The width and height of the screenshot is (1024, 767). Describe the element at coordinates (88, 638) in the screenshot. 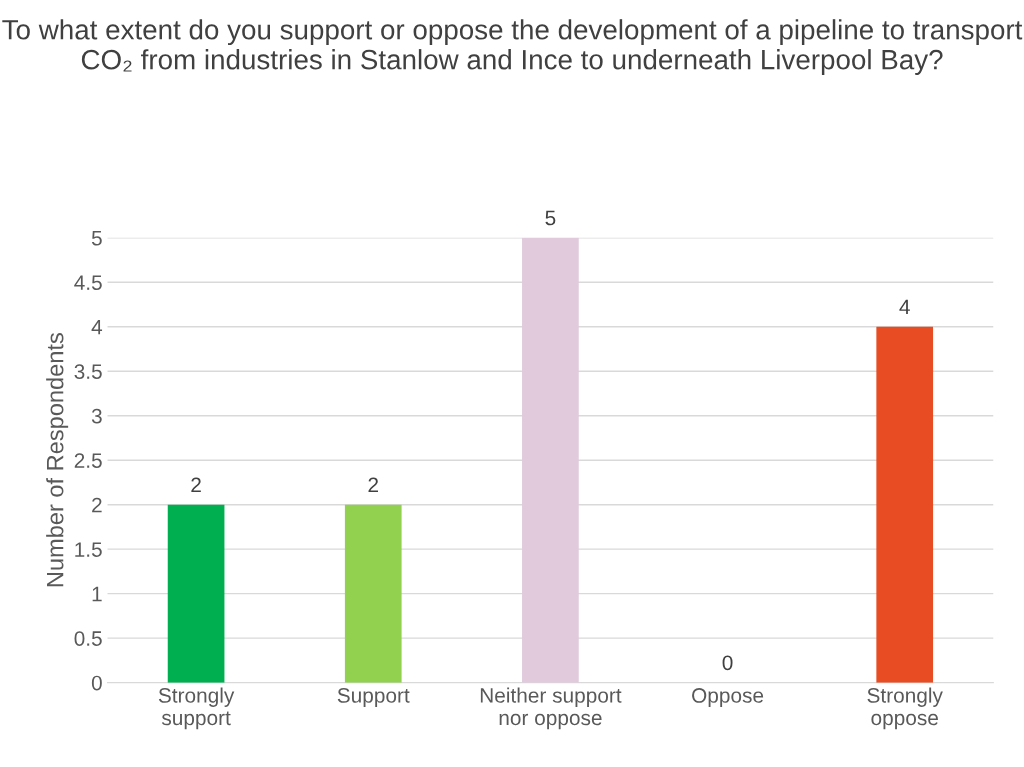

I see `y-tick-label: 0.5` at that location.